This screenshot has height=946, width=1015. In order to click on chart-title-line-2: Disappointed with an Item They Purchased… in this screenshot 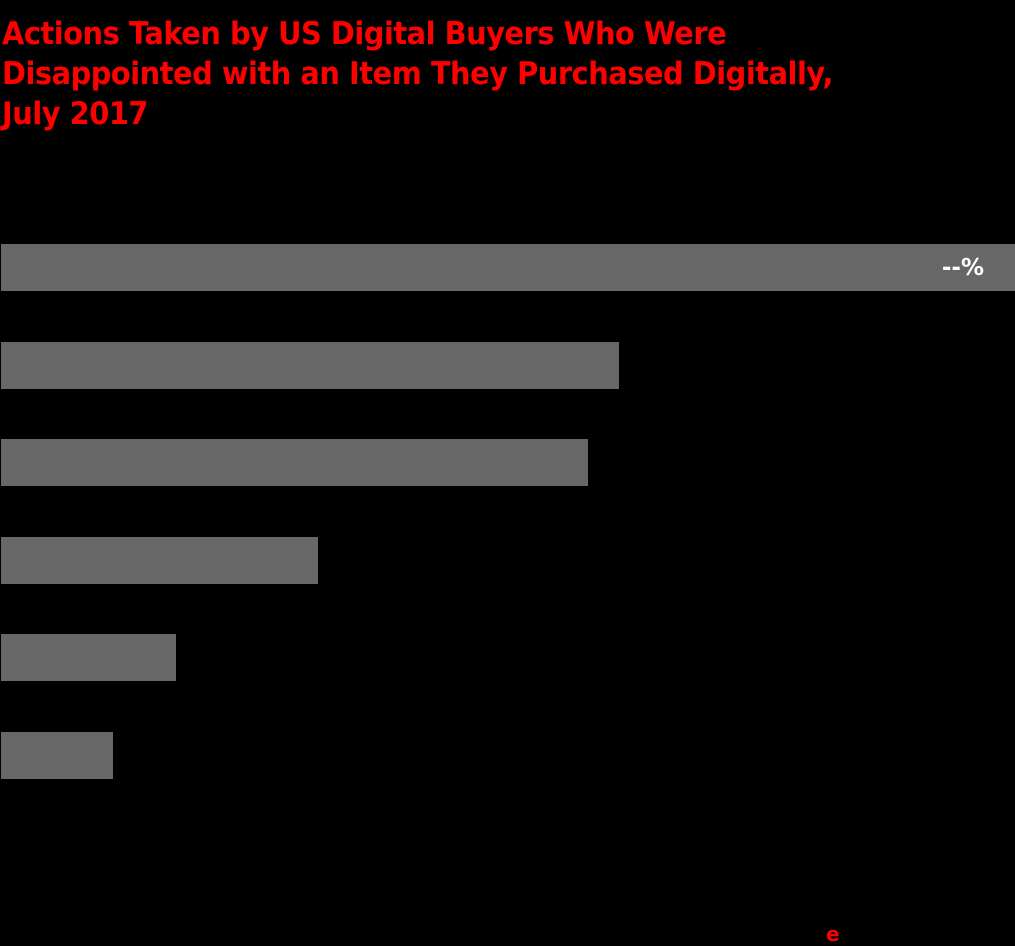, I will do `click(417, 74)`.